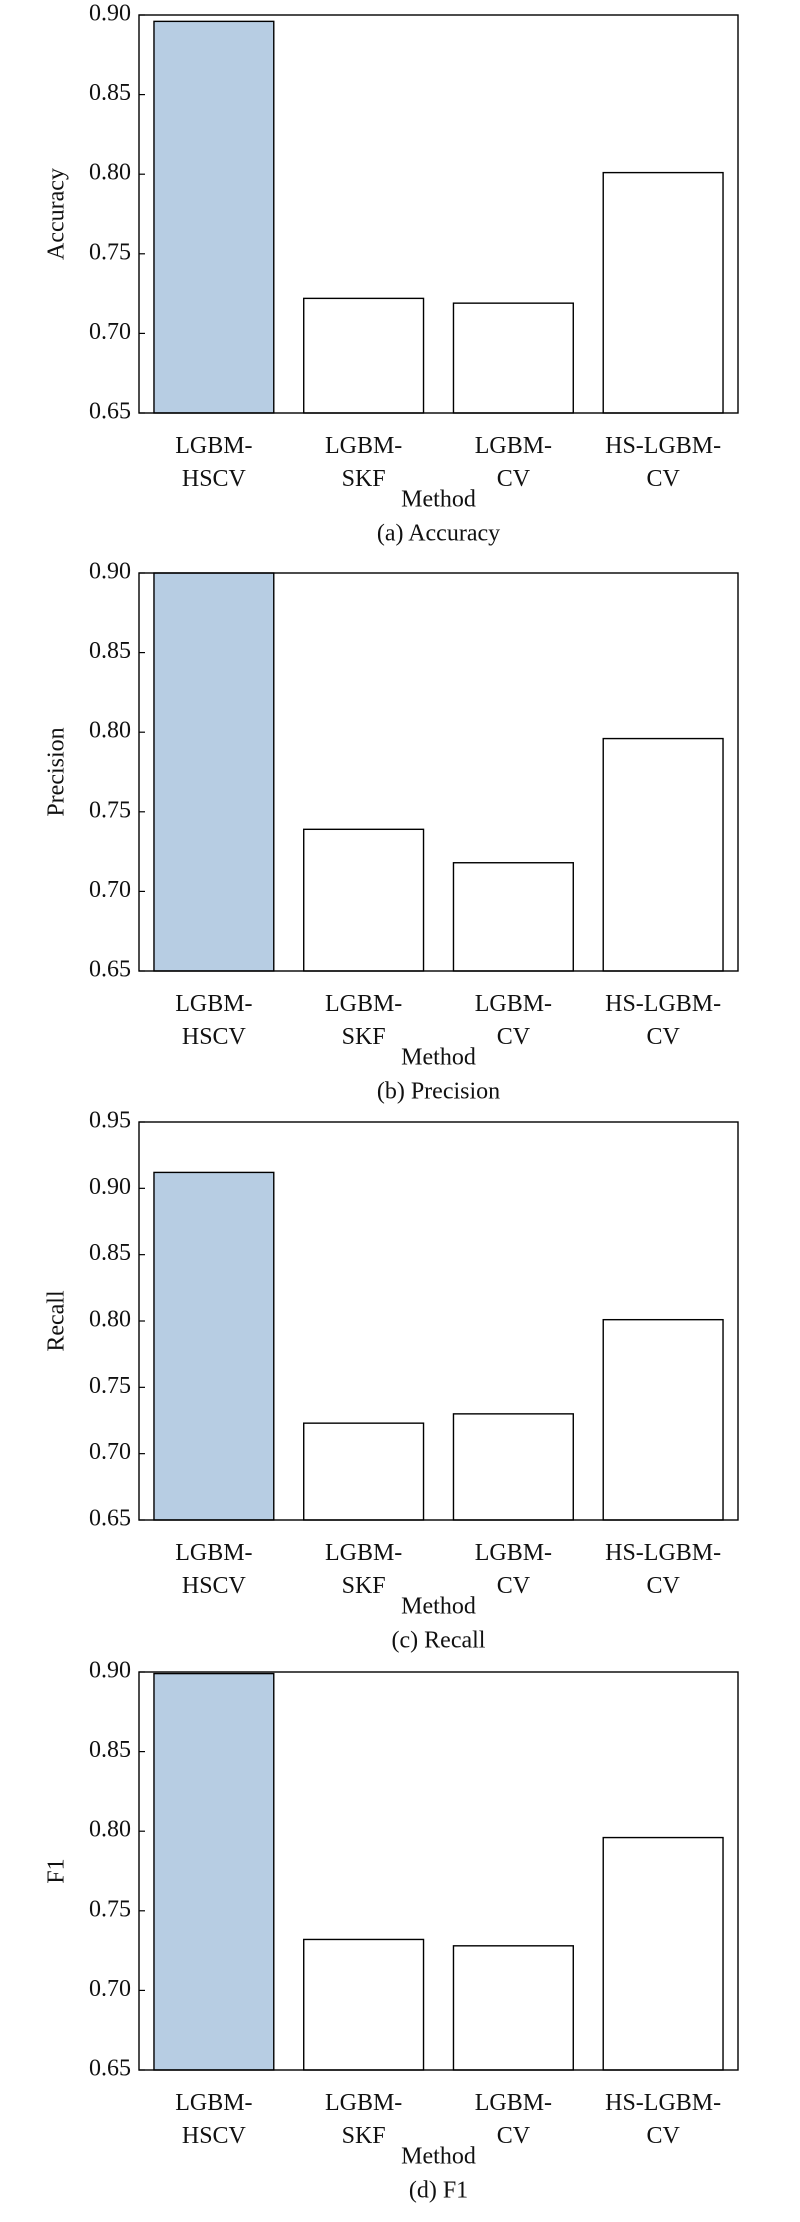 This screenshot has width=800, height=2222. What do you see at coordinates (57, 1870) in the screenshot?
I see `y-axis-label: F1` at bounding box center [57, 1870].